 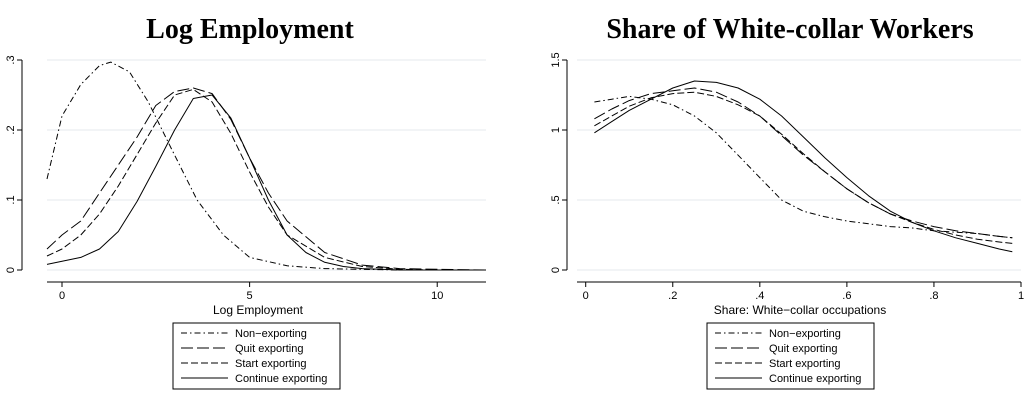 What do you see at coordinates (558, 162) in the screenshot?
I see `panel-right-y-axis: 0 .5 1 1.5` at bounding box center [558, 162].